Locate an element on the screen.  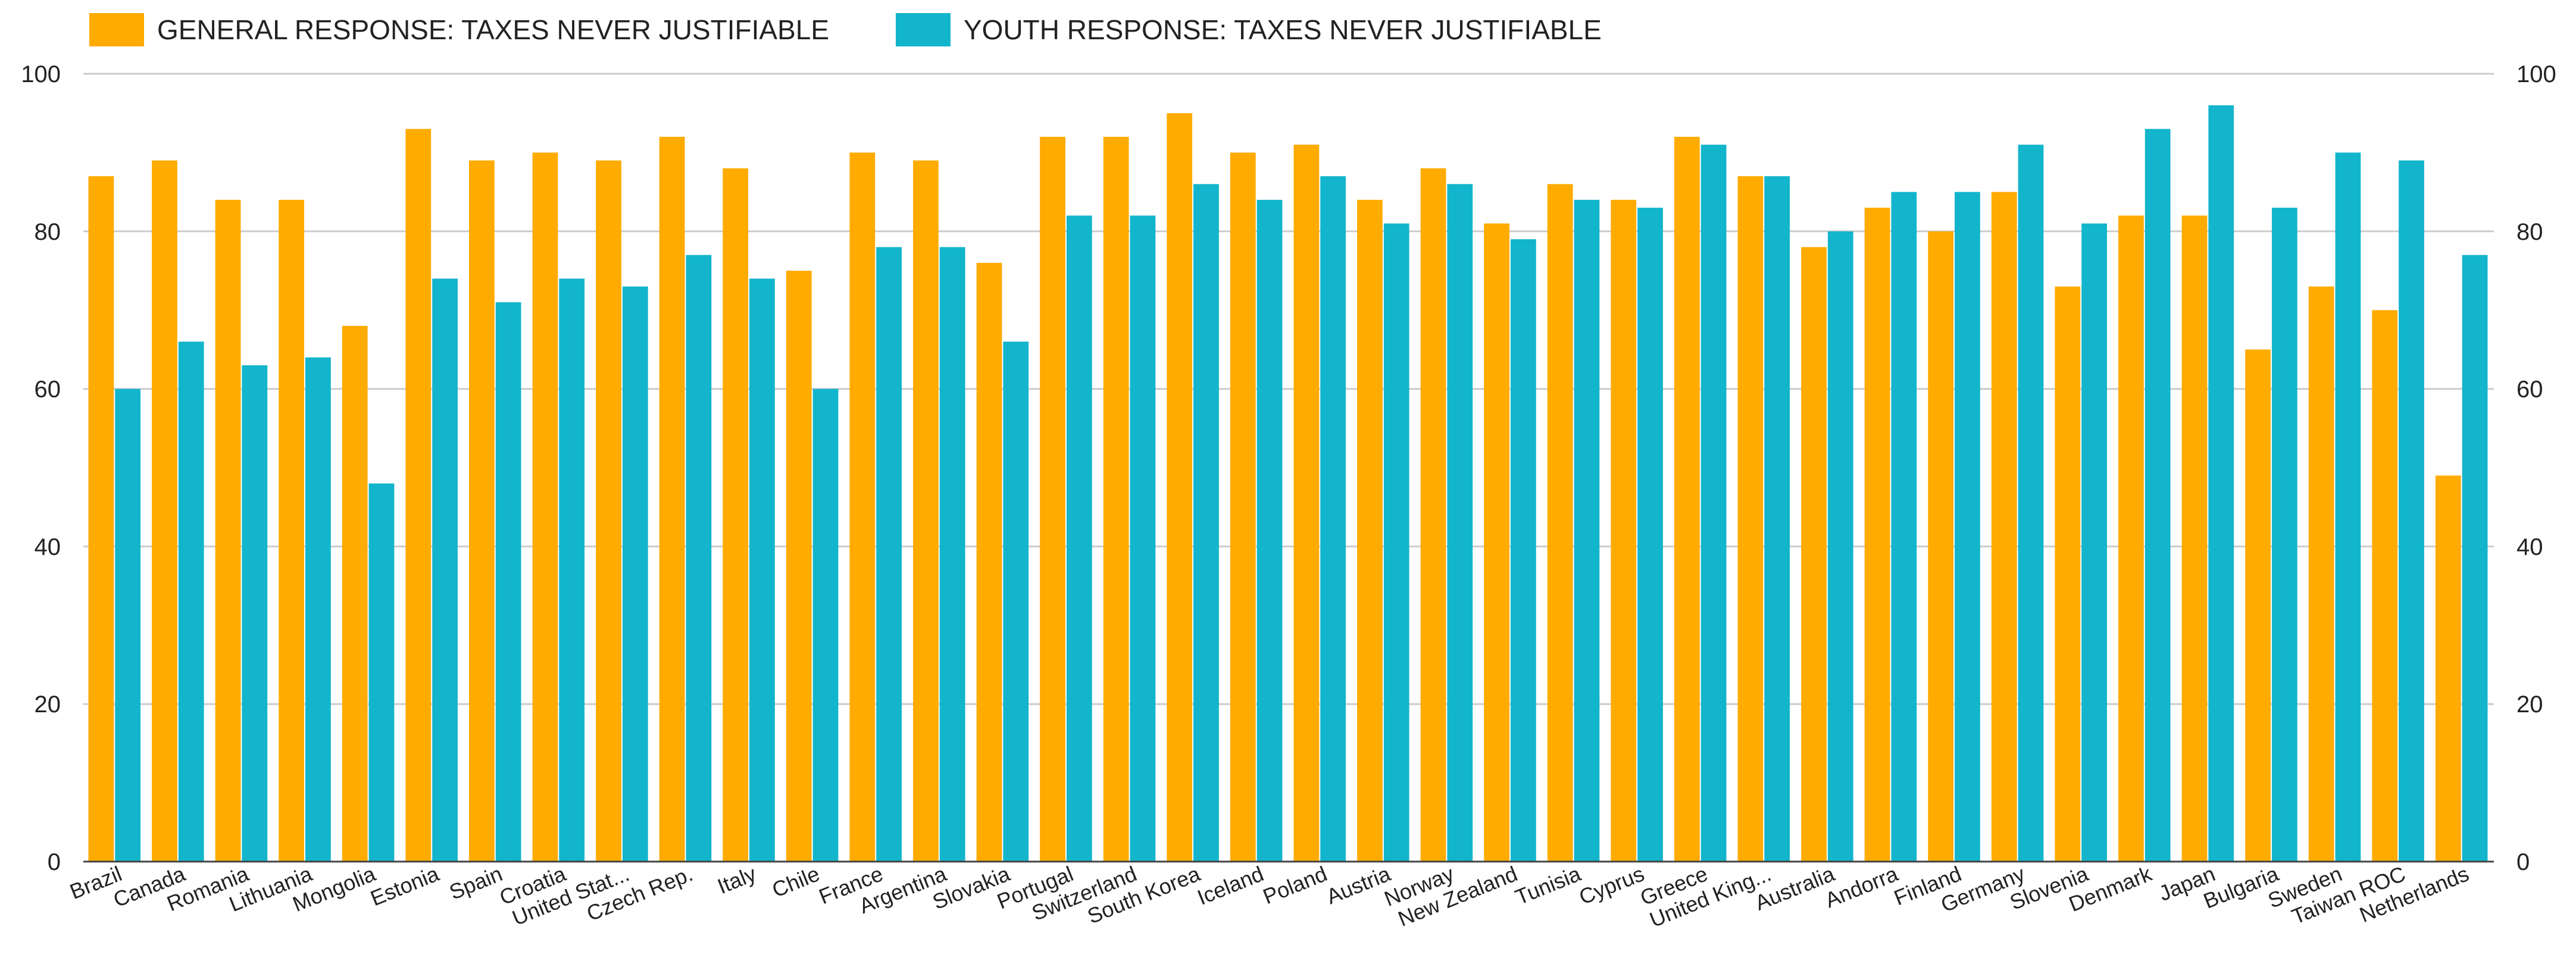
legend-label-youth: YOUTH RESPONSE: TAXES NEVER JUSTIFIABLE is located at coordinates (1283, 29).